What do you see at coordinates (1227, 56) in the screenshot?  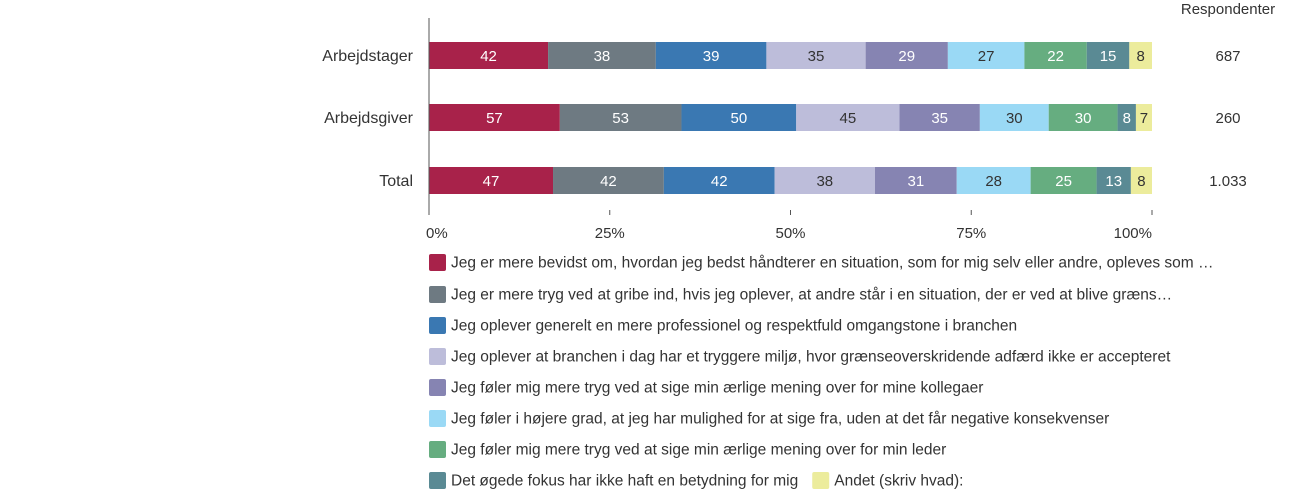 I see `respondent-count: 687` at bounding box center [1227, 56].